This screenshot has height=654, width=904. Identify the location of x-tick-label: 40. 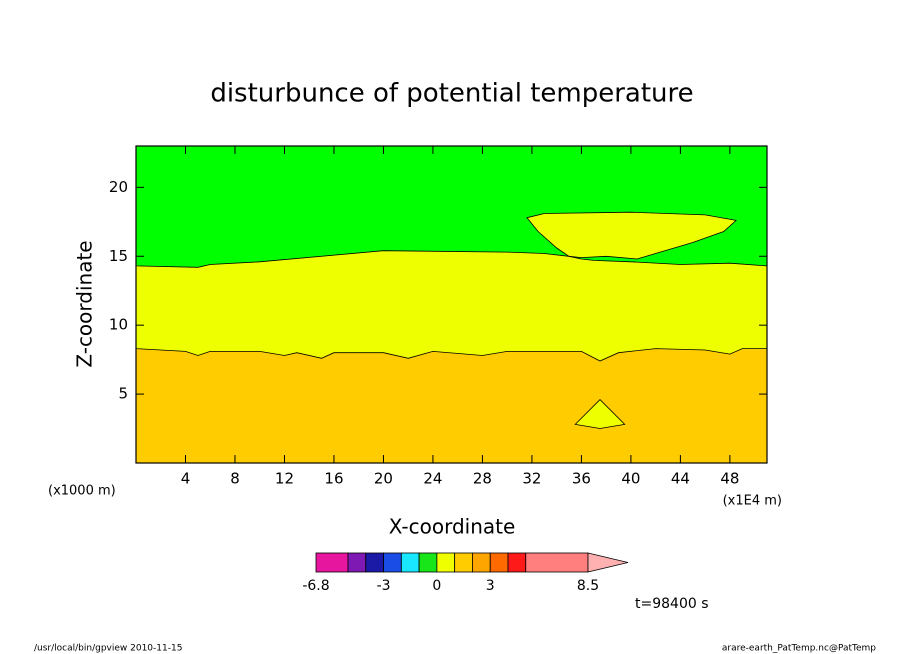
(630, 479).